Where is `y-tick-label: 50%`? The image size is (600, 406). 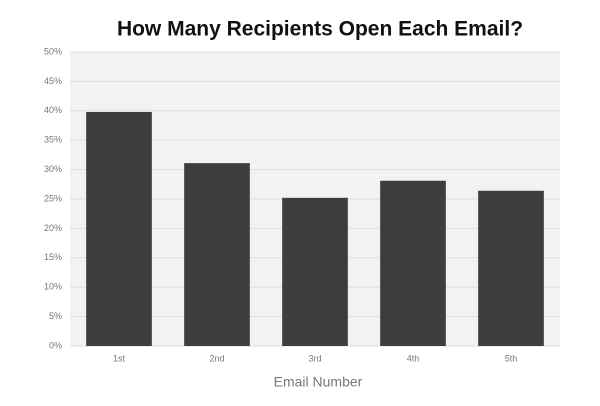 y-tick-label: 50% is located at coordinates (53, 51).